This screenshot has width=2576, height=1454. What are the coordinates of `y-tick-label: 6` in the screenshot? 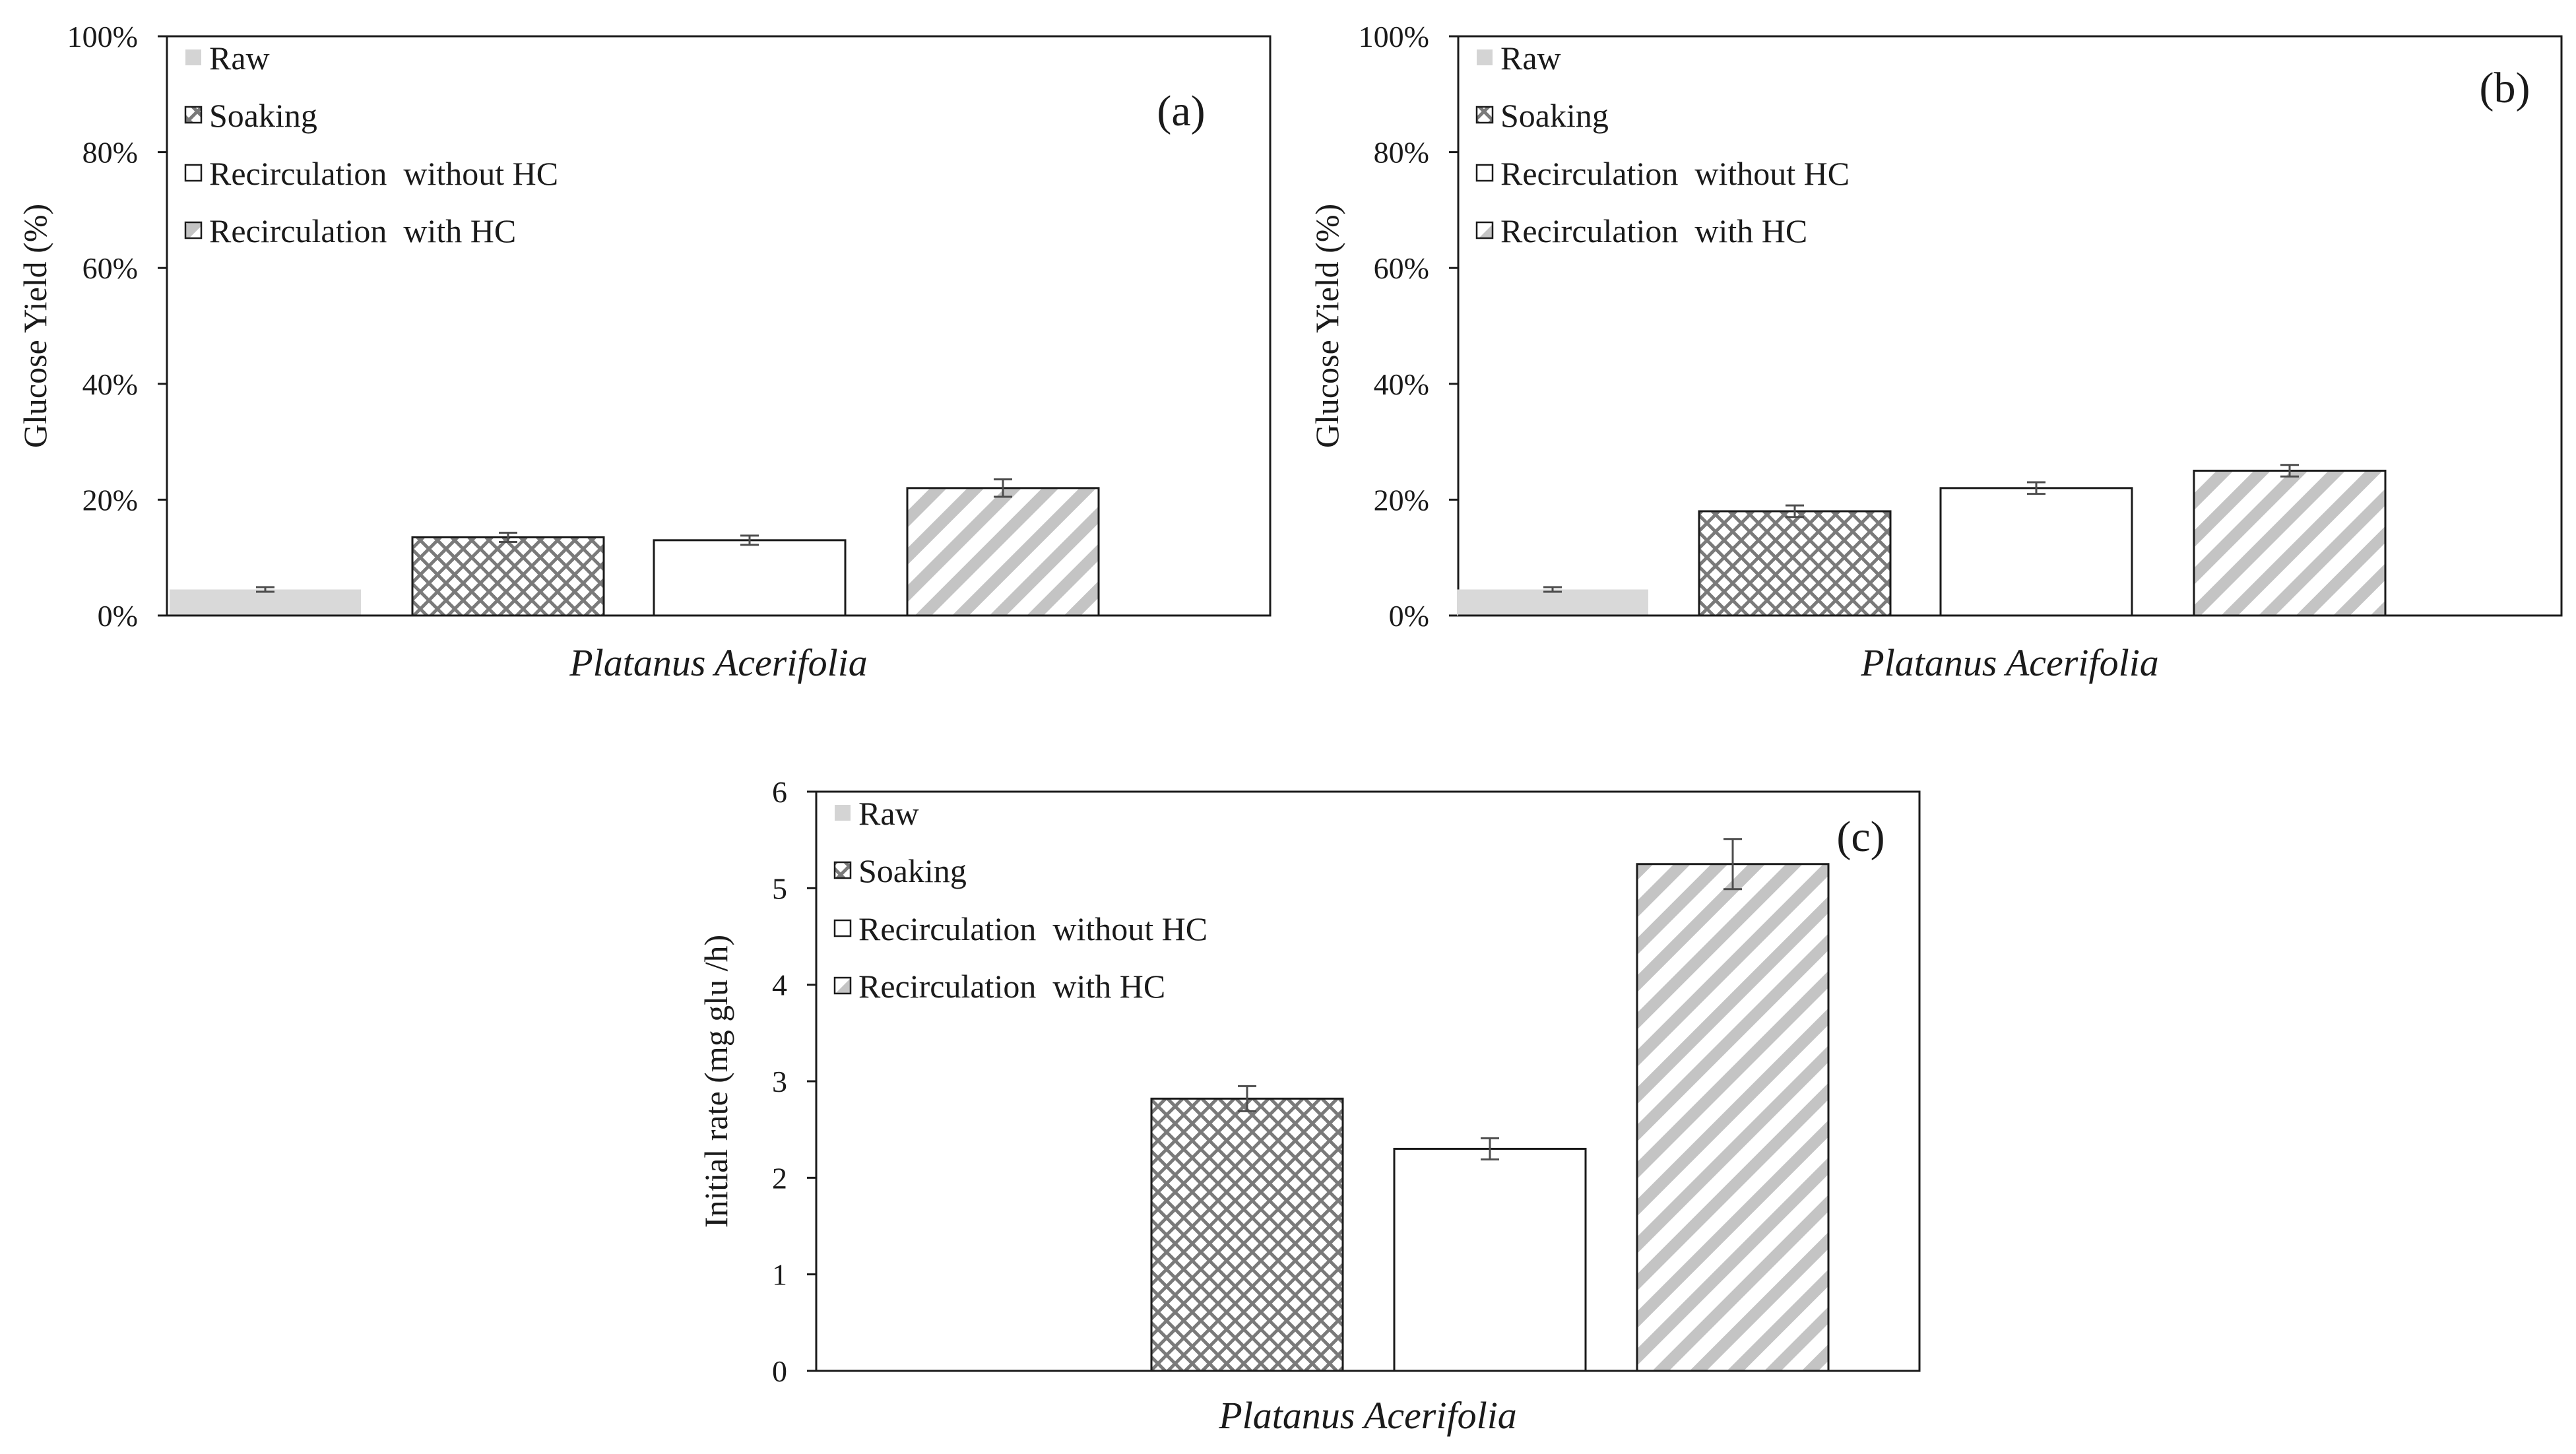 It's located at (779, 792).